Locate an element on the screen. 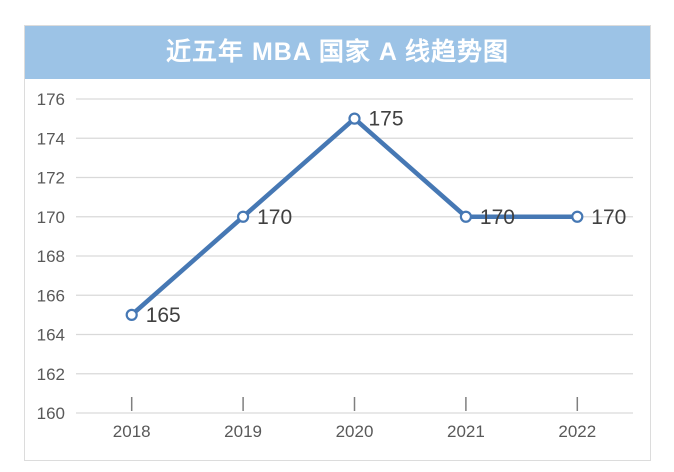  data-point-marker-2020 is located at coordinates (354, 118).